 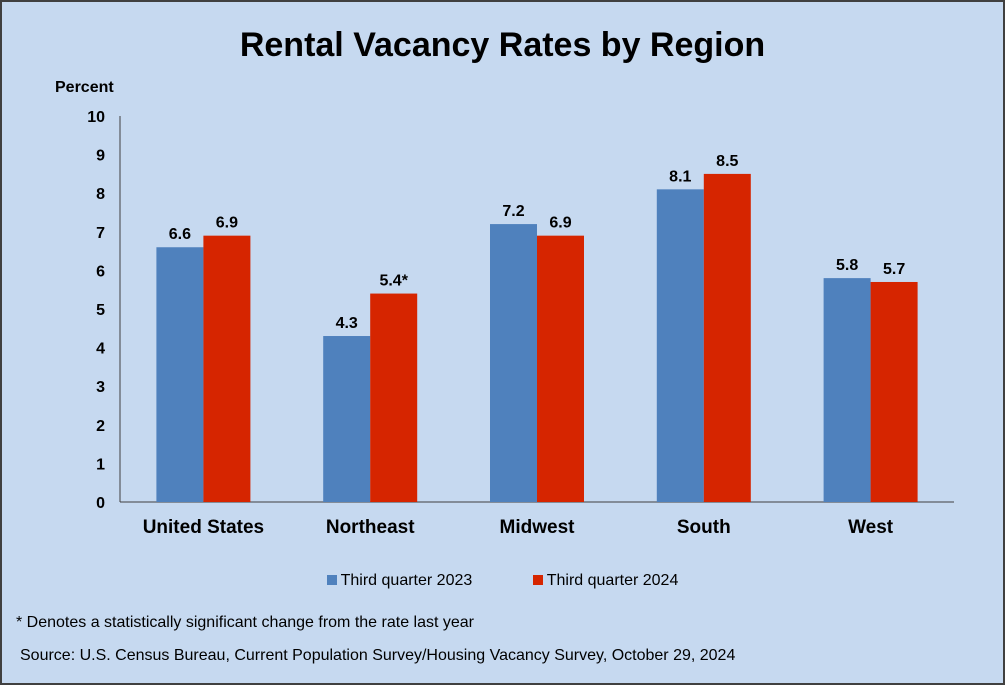 I want to click on y-tick-label: 3, so click(x=100, y=387).